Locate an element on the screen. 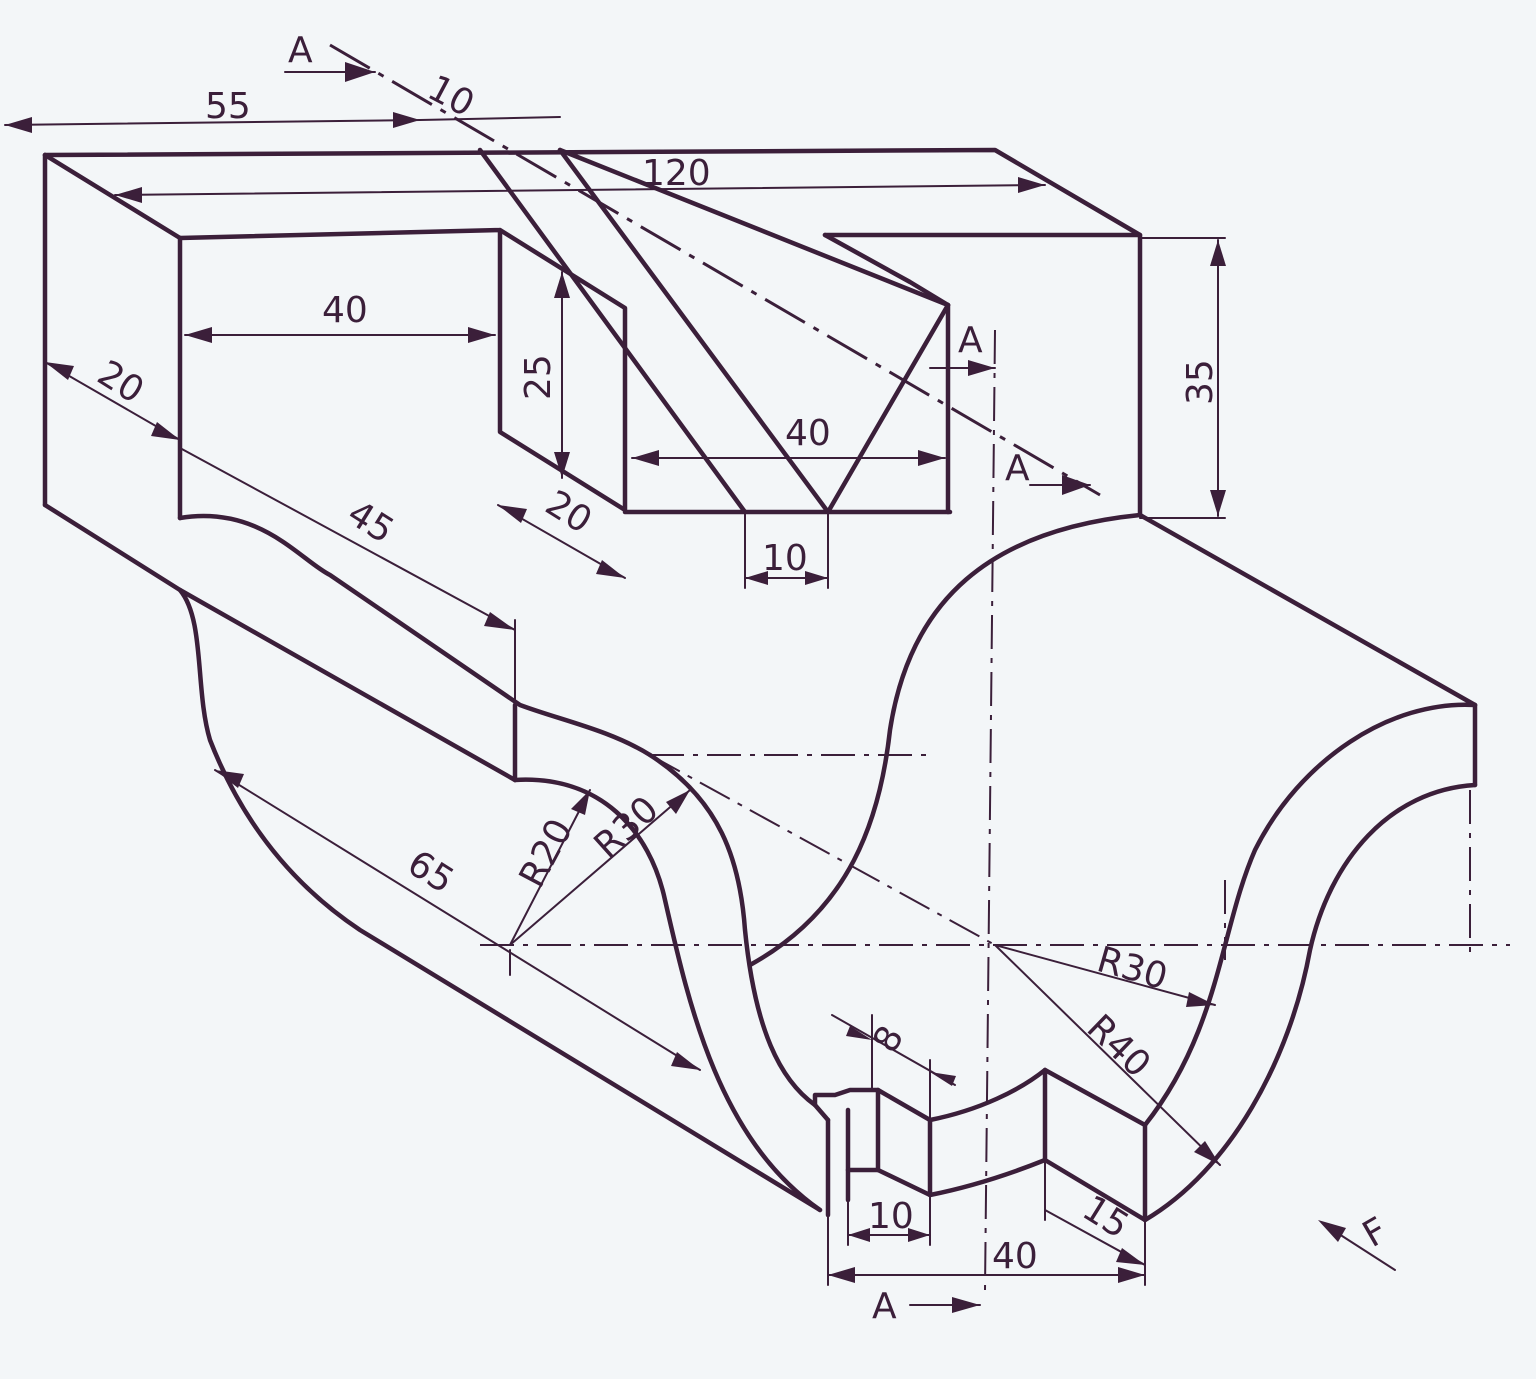 The height and width of the screenshot is (1379, 1536). dim-40-slot: 40 is located at coordinates (345, 310).